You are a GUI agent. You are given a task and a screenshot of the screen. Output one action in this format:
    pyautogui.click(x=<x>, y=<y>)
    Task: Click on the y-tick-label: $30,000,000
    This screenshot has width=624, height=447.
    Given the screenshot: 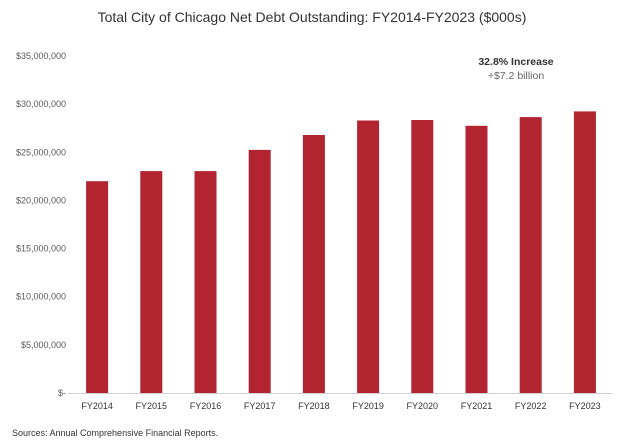 What is the action you would take?
    pyautogui.click(x=41, y=104)
    